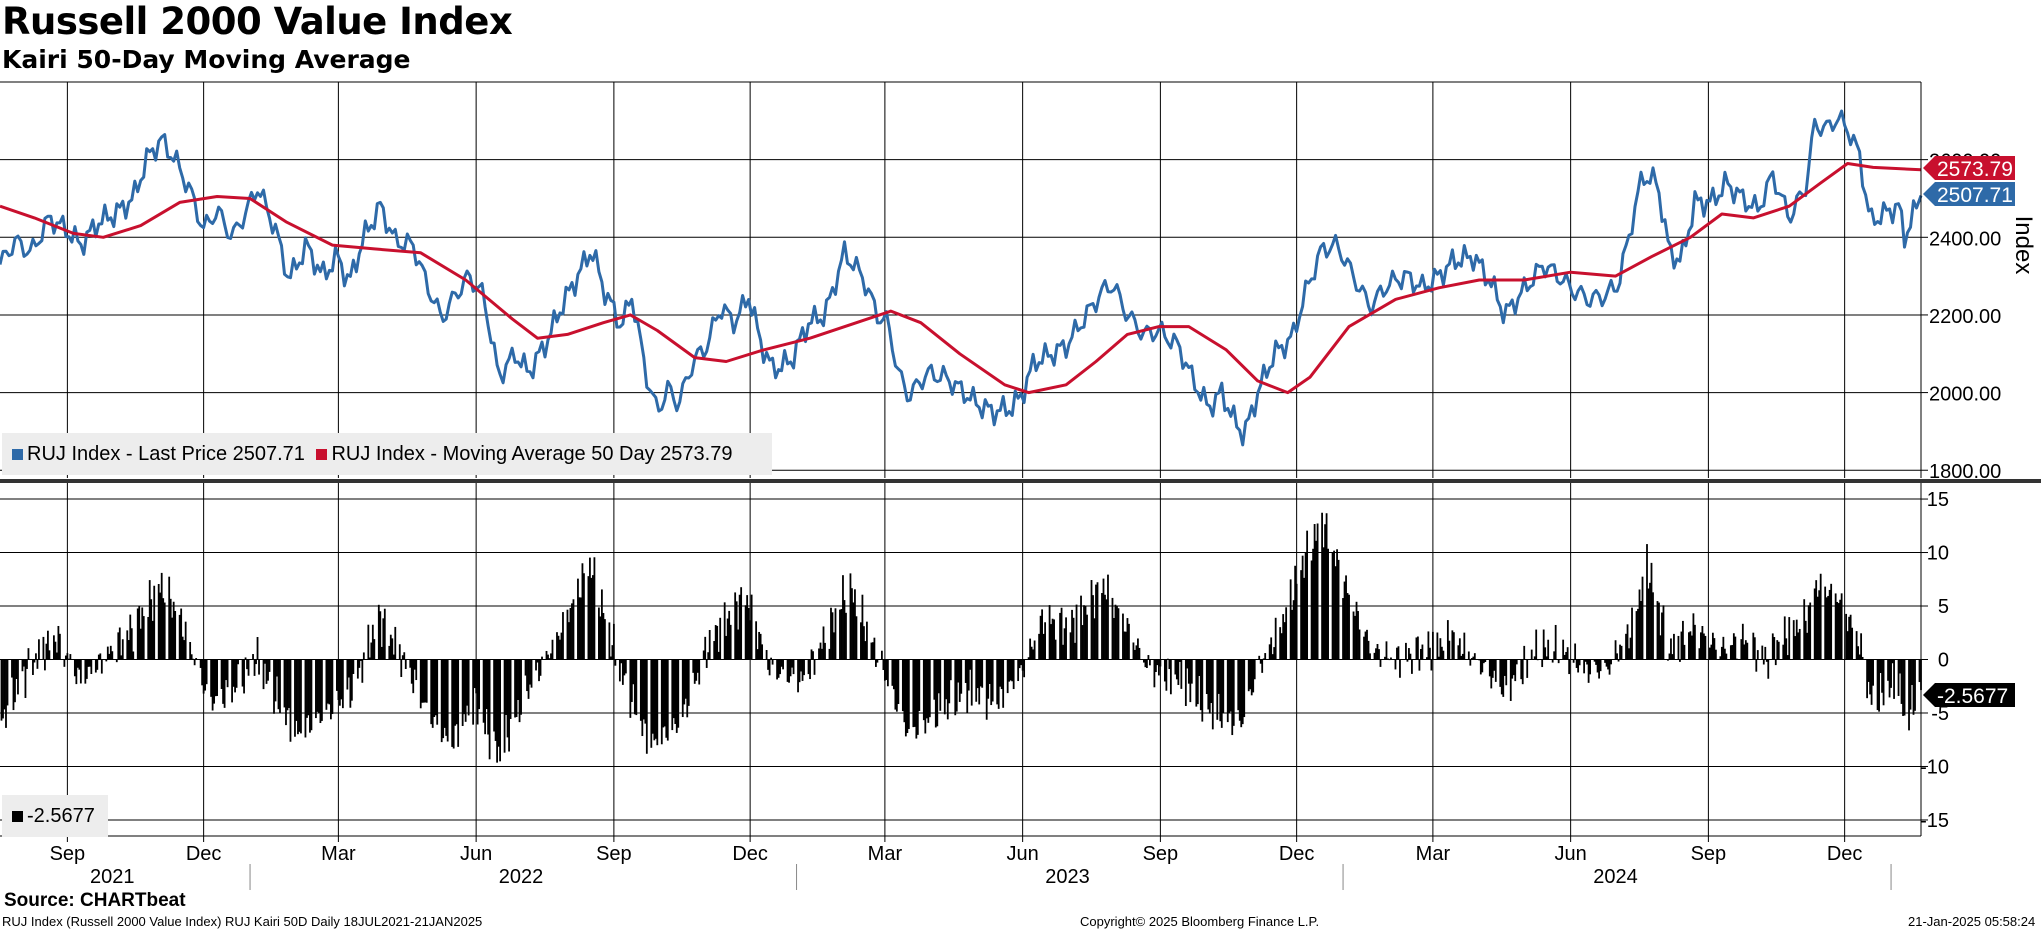  I want to click on upper-y-tick-label-1: 2000.00, so click(1965, 395).